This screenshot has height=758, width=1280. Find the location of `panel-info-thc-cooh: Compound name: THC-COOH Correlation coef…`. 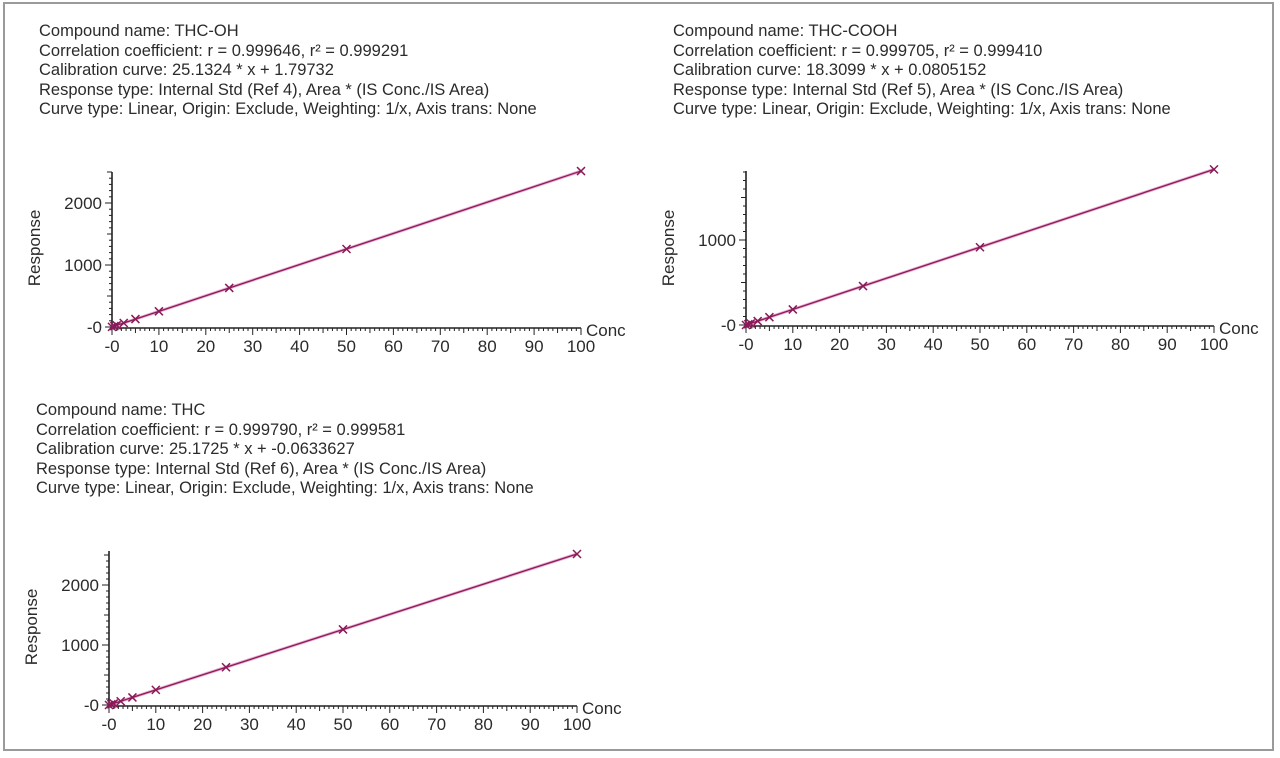

panel-info-thc-cooh: Compound name: THC-COOH Correlation coef… is located at coordinates (922, 71).